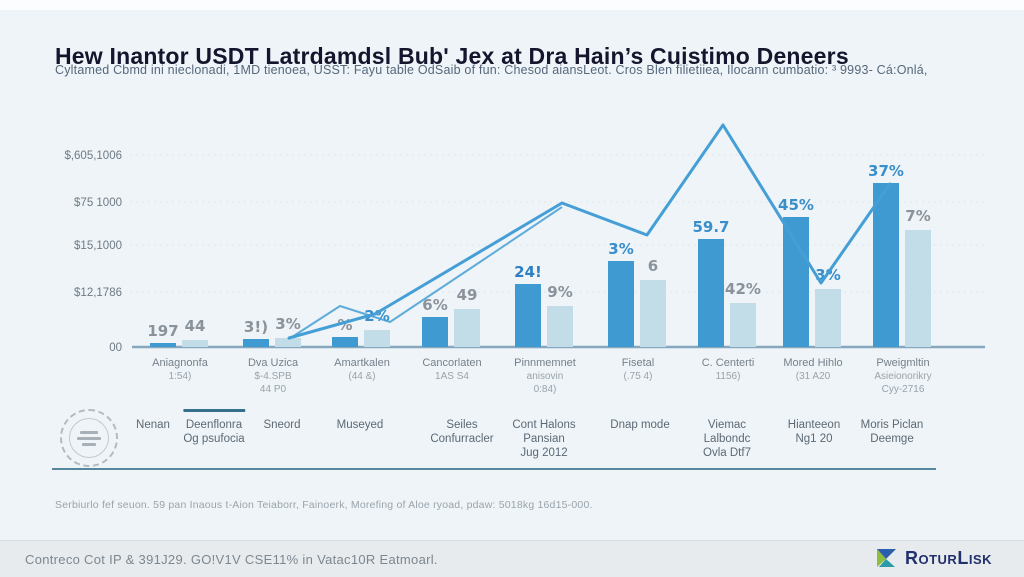 The image size is (1024, 577). I want to click on x-axis-category-label: Cyy-2716, so click(903, 389).